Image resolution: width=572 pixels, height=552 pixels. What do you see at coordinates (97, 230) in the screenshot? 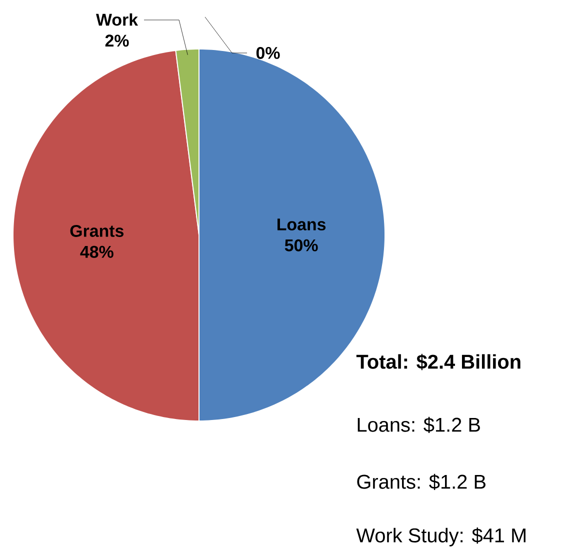
I see `slice-label: Grants` at bounding box center [97, 230].